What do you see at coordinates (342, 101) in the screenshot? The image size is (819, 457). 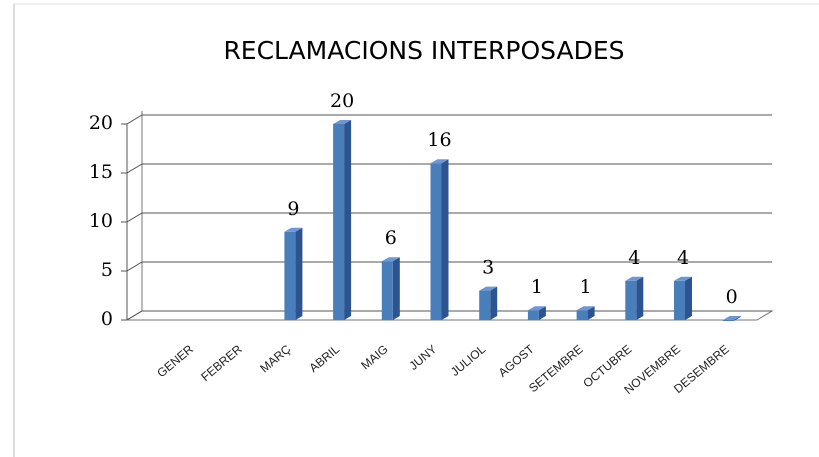 I see `data-label: 20` at bounding box center [342, 101].